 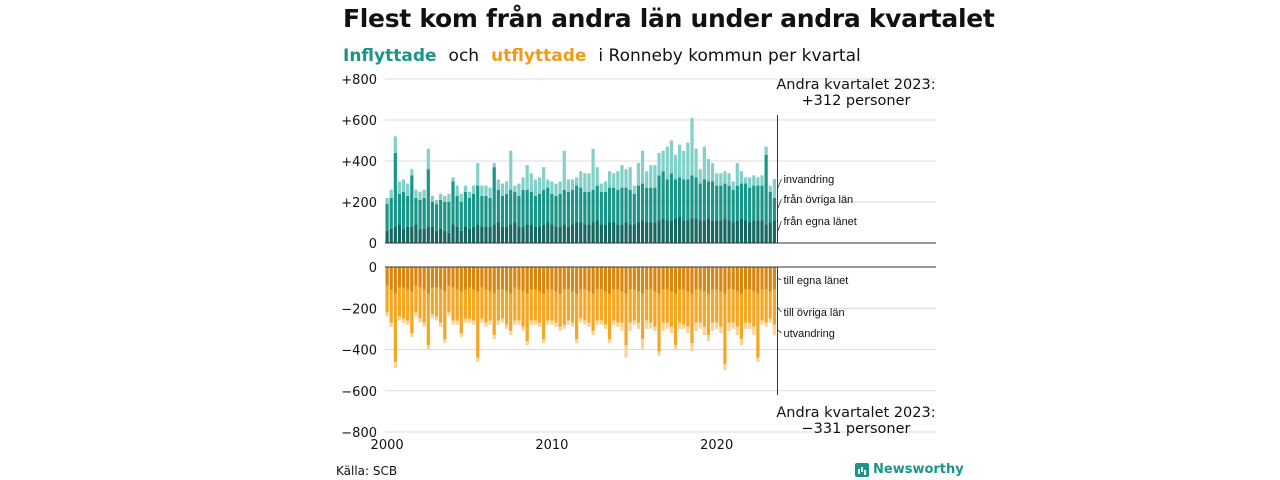 What do you see at coordinates (909, 469) in the screenshot?
I see `newsworthy-logo: Newsworthy` at bounding box center [909, 469].